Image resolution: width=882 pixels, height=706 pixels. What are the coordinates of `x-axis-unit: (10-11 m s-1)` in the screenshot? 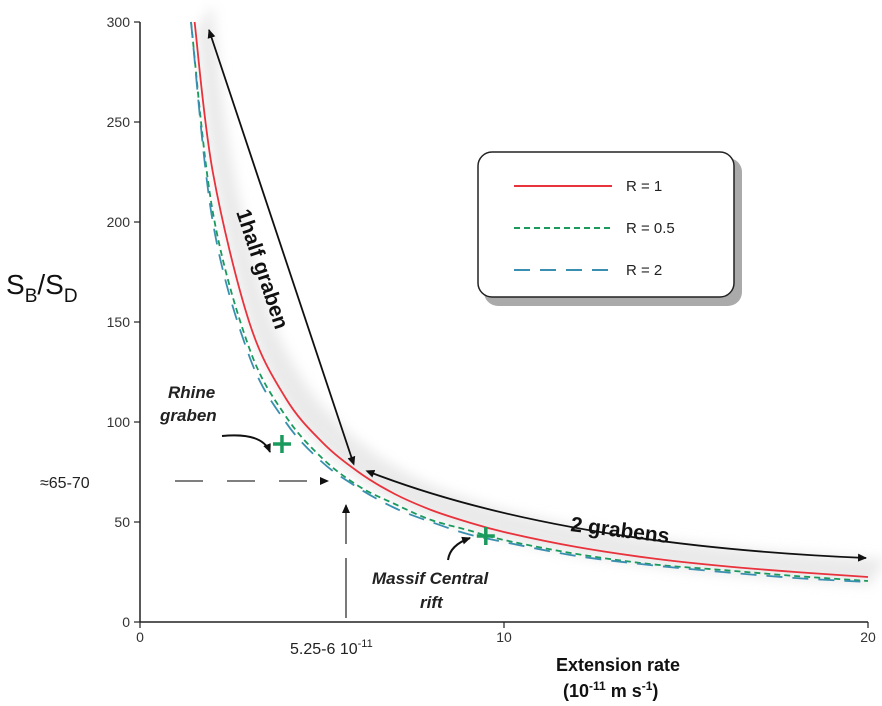 It's located at (610, 690).